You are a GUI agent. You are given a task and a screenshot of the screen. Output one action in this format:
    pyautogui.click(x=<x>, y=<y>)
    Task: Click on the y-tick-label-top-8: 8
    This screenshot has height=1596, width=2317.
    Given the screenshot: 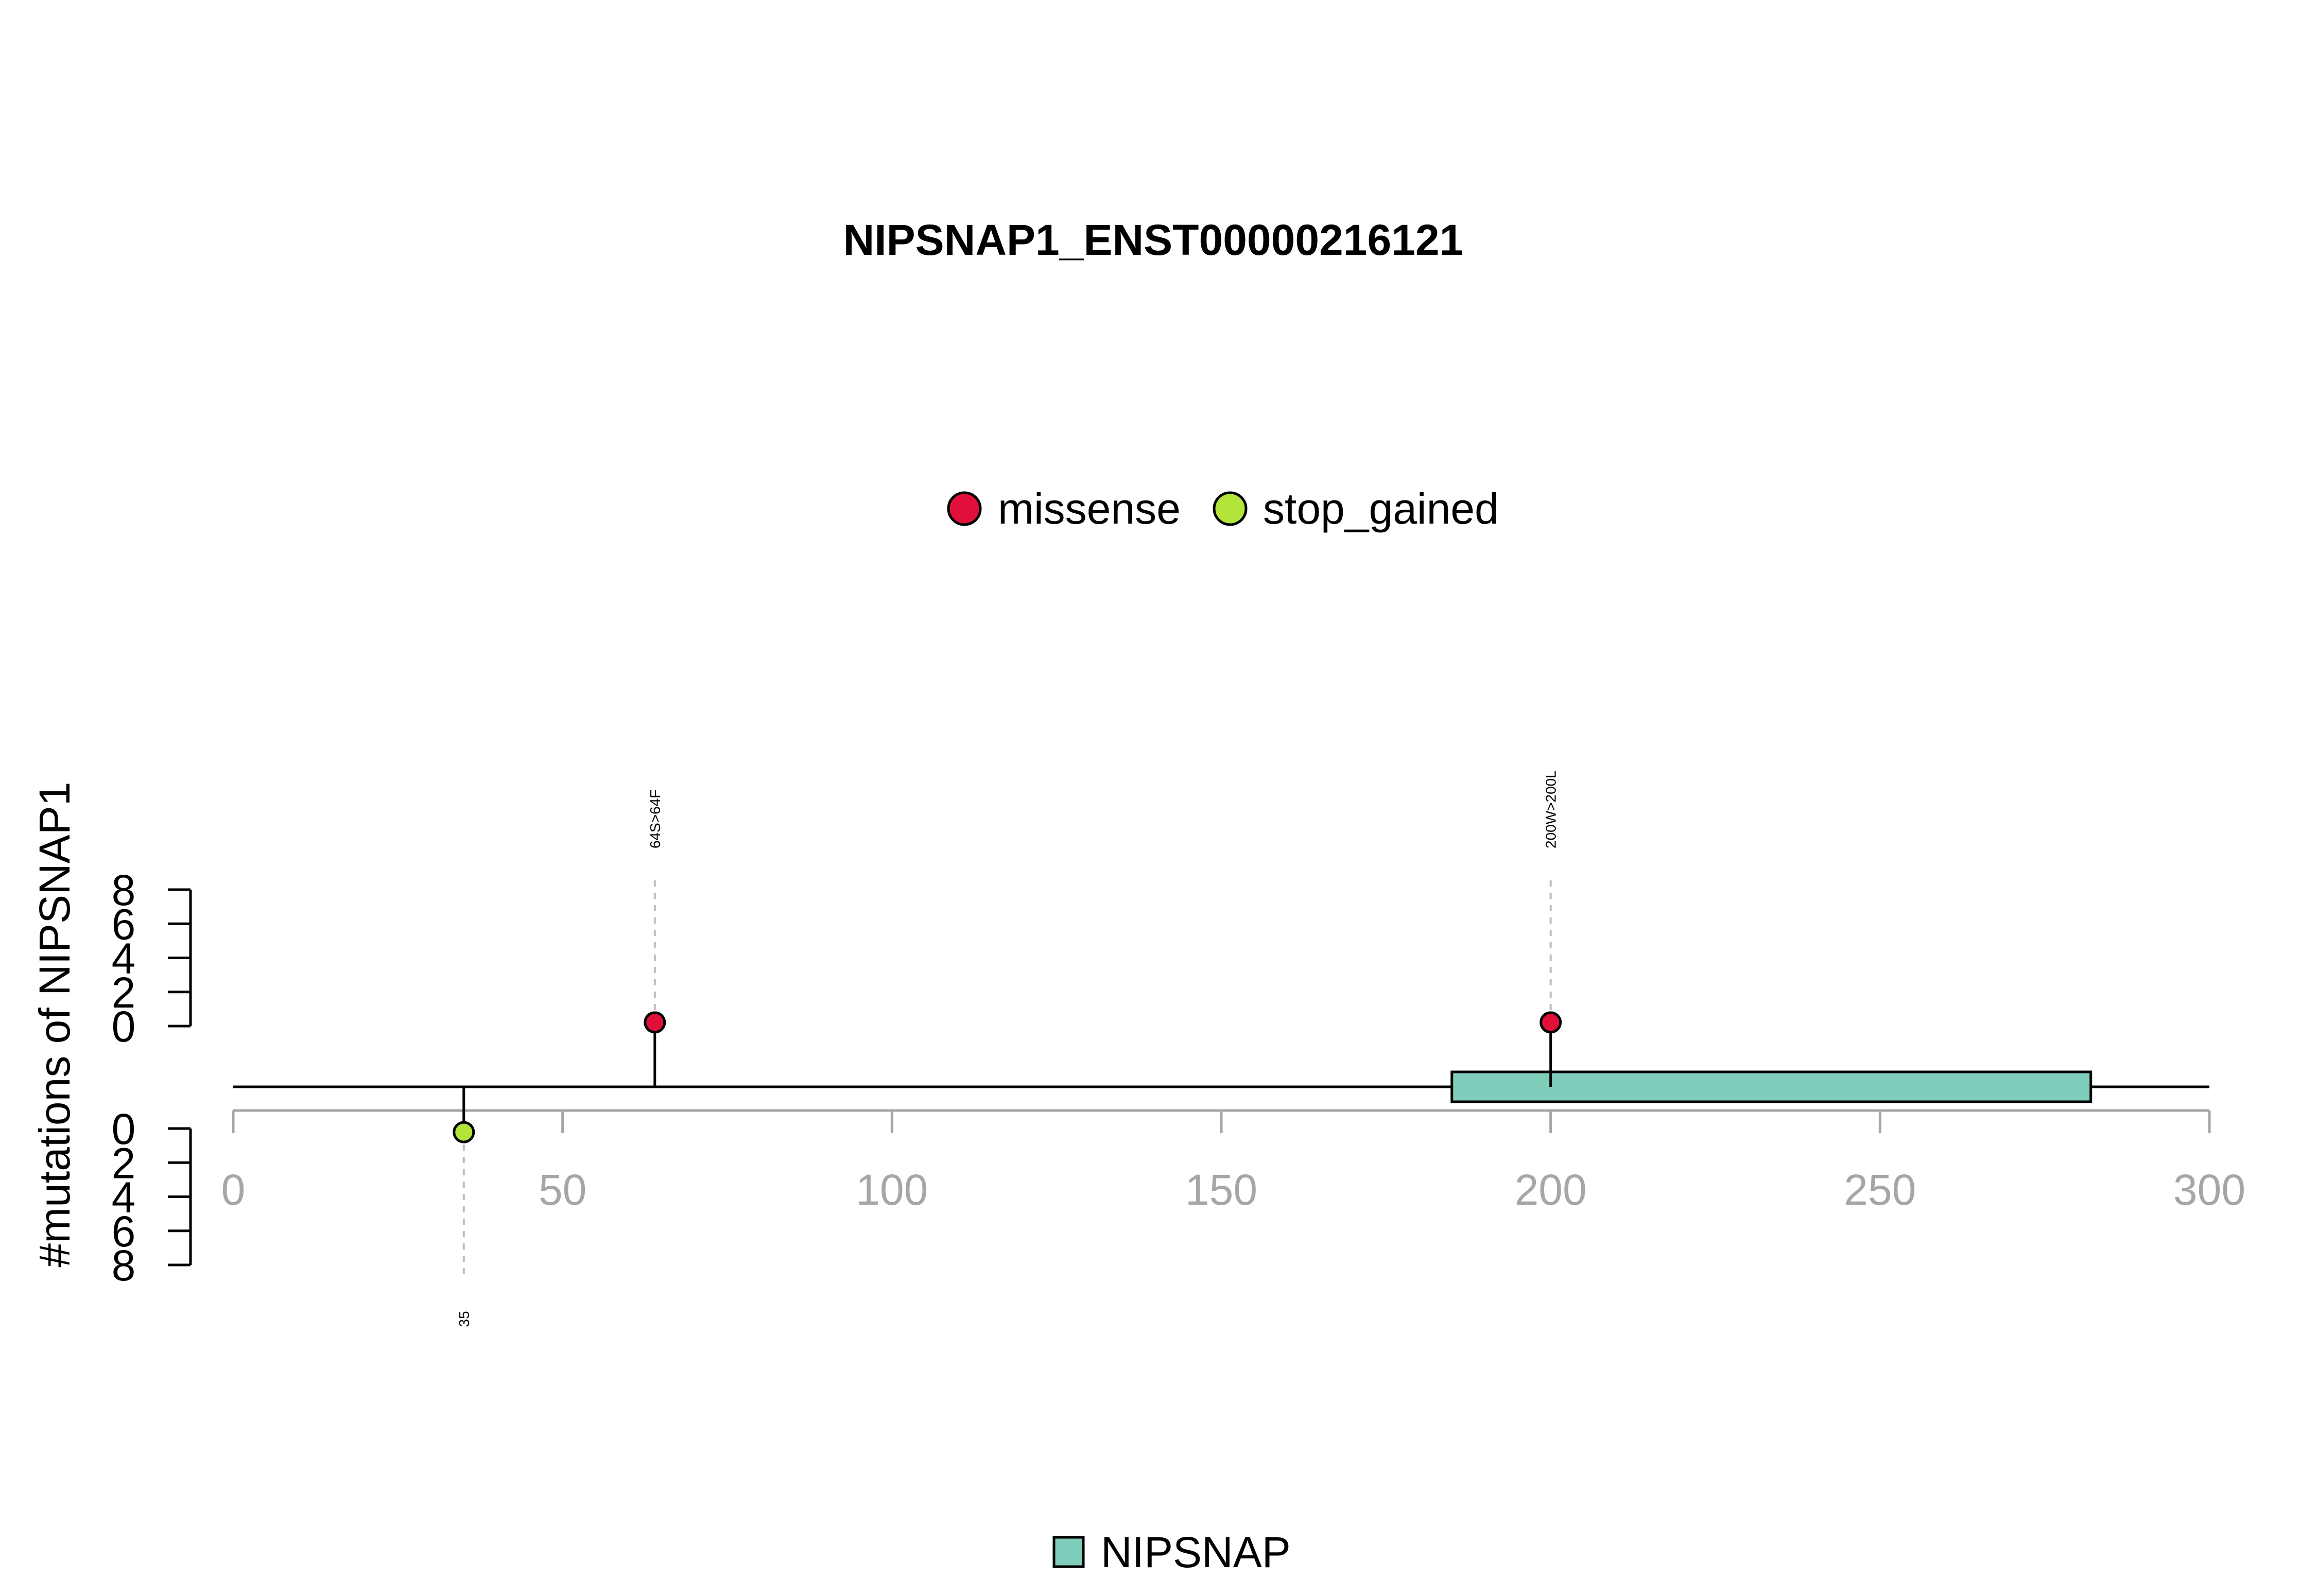 What is the action you would take?
    pyautogui.click(x=124, y=890)
    